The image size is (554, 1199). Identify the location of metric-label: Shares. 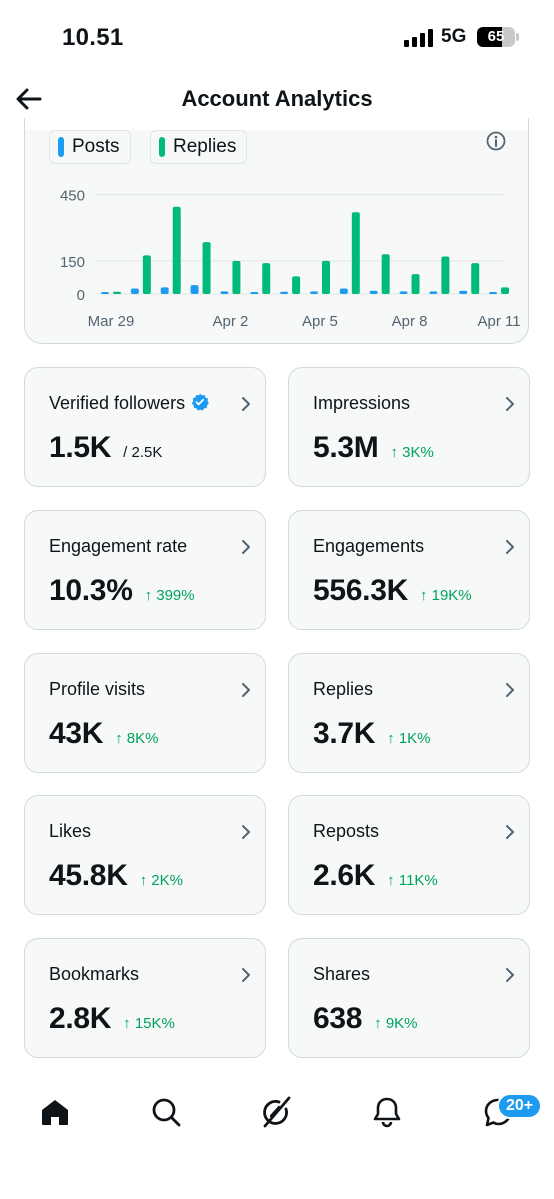
(342, 974).